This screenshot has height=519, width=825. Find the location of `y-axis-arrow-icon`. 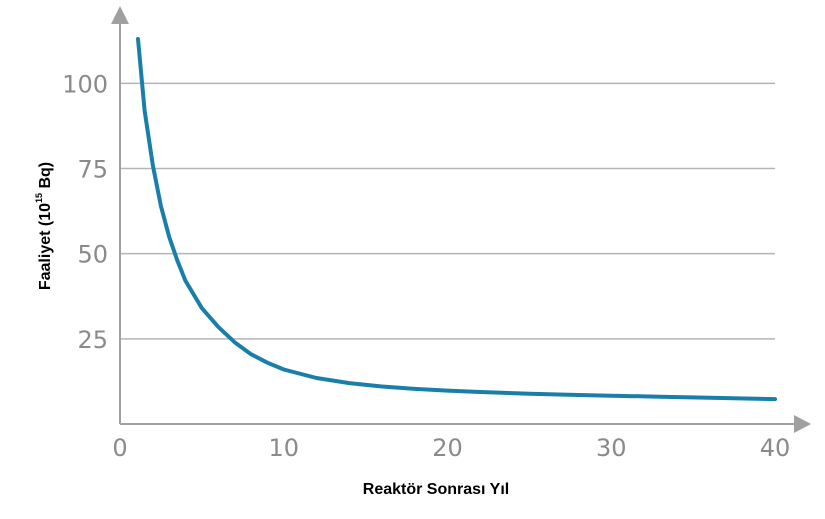

y-axis-arrow-icon is located at coordinates (120, 15).